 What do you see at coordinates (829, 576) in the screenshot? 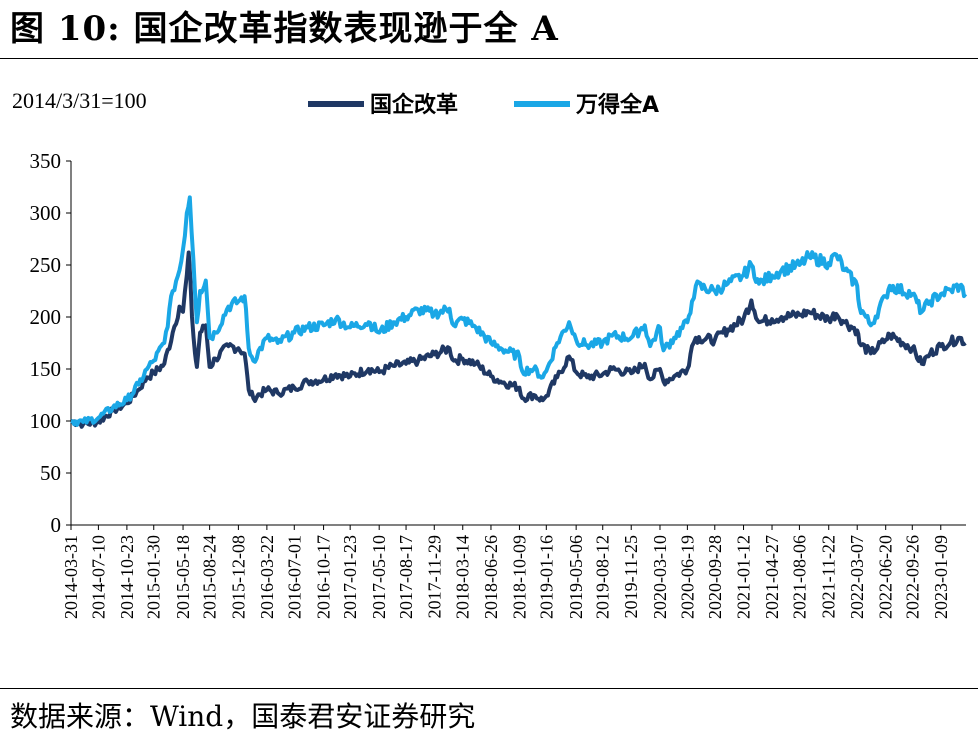
I see `x-tick-label: 2021-11-22` at bounding box center [829, 576].